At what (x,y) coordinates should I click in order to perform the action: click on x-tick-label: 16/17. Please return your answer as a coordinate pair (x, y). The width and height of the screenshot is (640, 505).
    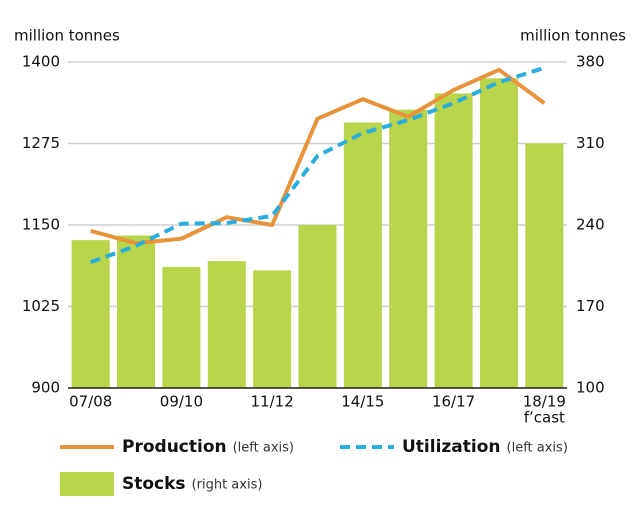
    Looking at the image, I should click on (453, 402).